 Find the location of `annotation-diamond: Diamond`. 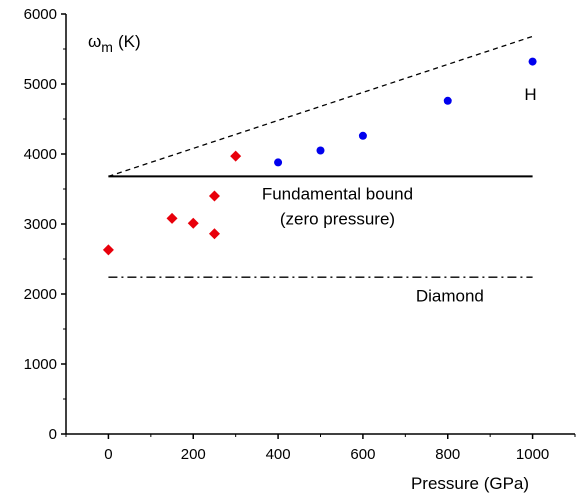

annotation-diamond: Diamond is located at coordinates (450, 296).